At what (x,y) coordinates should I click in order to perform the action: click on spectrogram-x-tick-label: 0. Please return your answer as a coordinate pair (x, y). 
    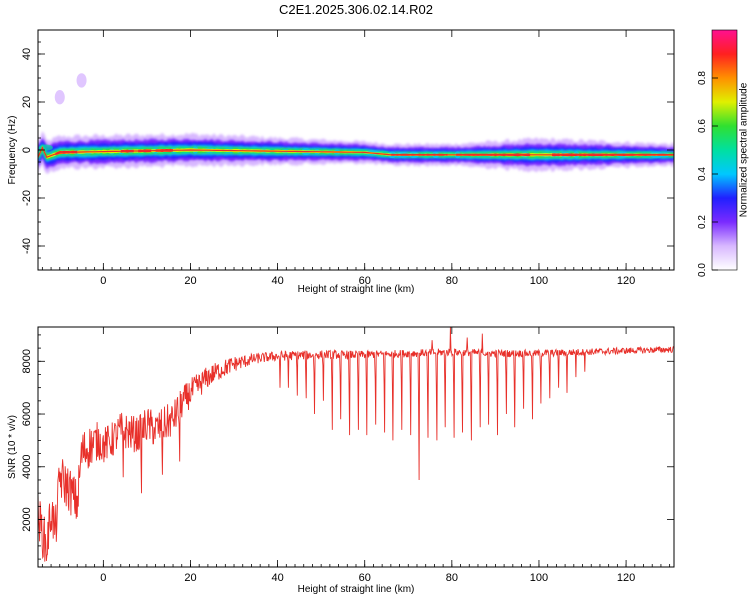
    Looking at the image, I should click on (103, 281).